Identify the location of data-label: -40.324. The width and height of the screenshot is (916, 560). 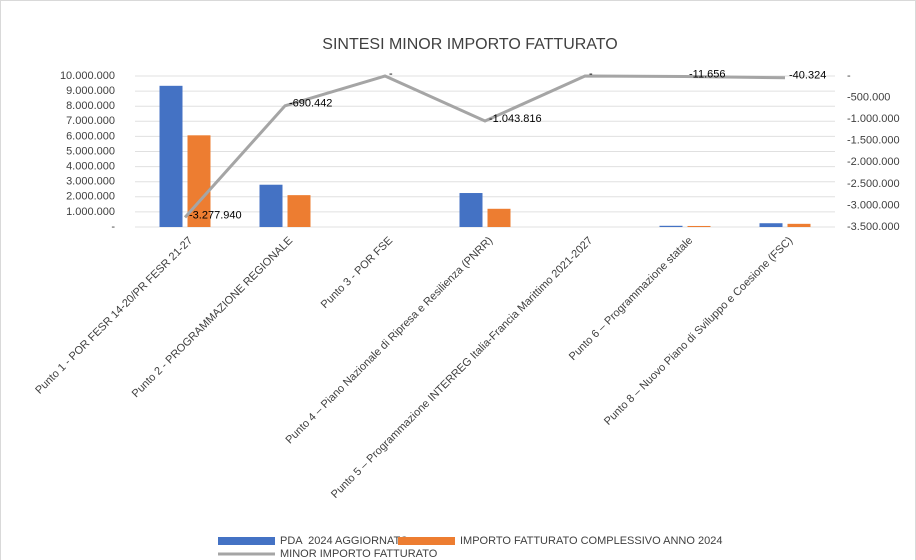
(807, 76).